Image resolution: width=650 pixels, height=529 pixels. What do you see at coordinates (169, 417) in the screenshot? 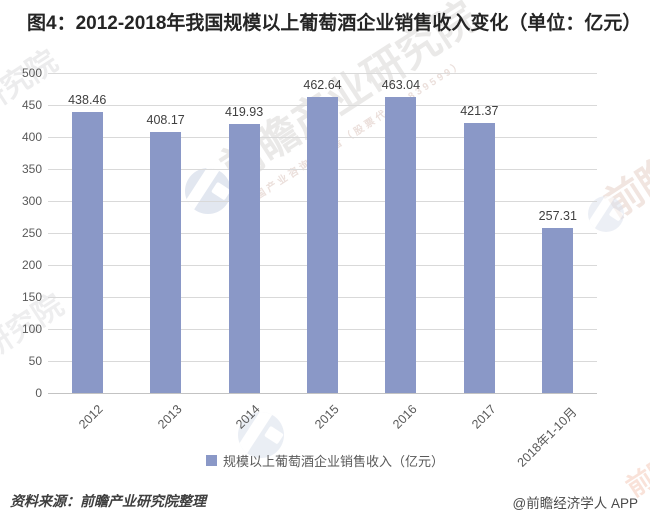
I see `x-tick-label: 2013` at bounding box center [169, 417].